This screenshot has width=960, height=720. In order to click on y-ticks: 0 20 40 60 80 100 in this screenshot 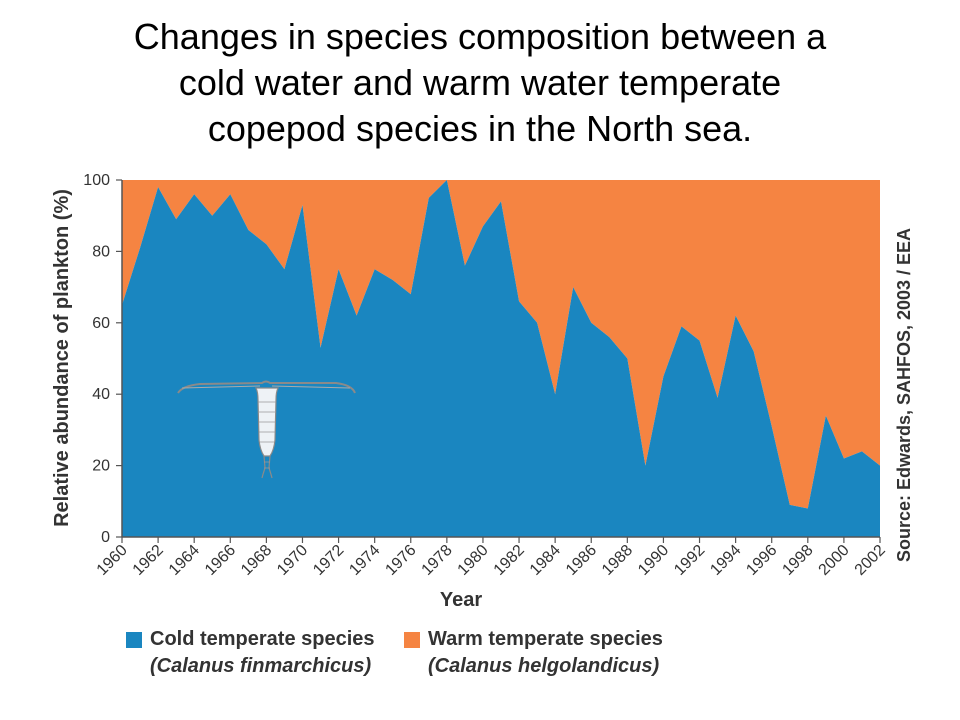, I will do `click(102, 359)`.